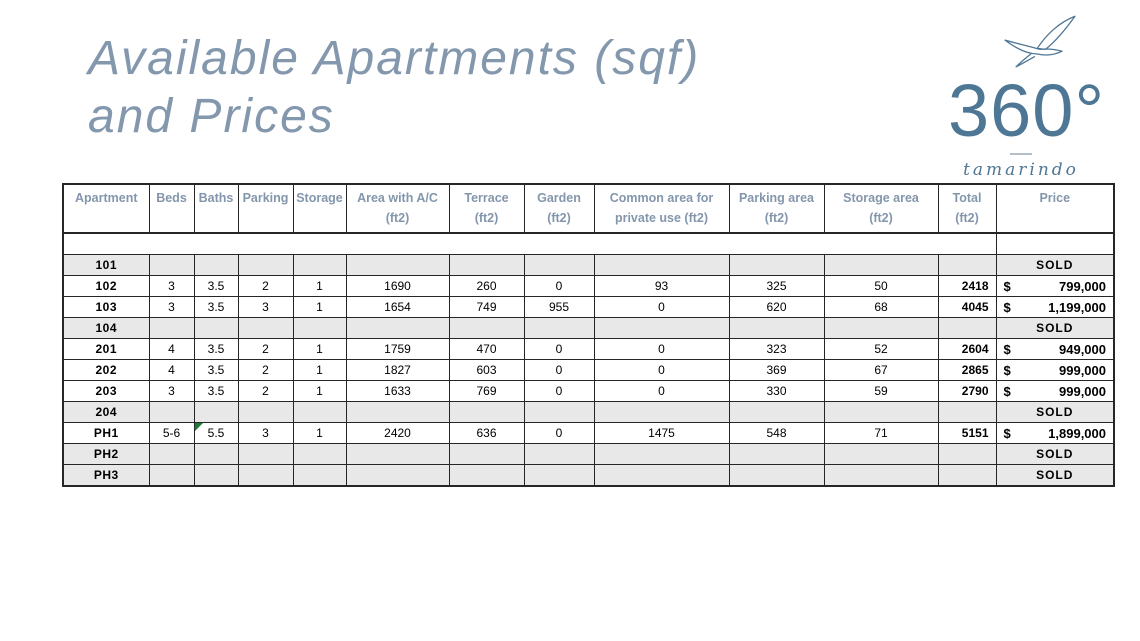 This screenshot has height=641, width=1140. Describe the element at coordinates (106, 286) in the screenshot. I see `apartment-label: 102` at that location.